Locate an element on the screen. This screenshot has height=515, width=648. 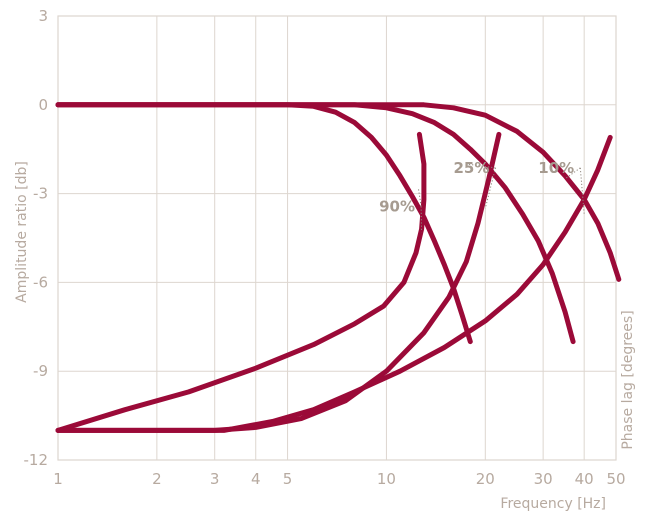
x-tick-label: 5 is located at coordinates (288, 479).